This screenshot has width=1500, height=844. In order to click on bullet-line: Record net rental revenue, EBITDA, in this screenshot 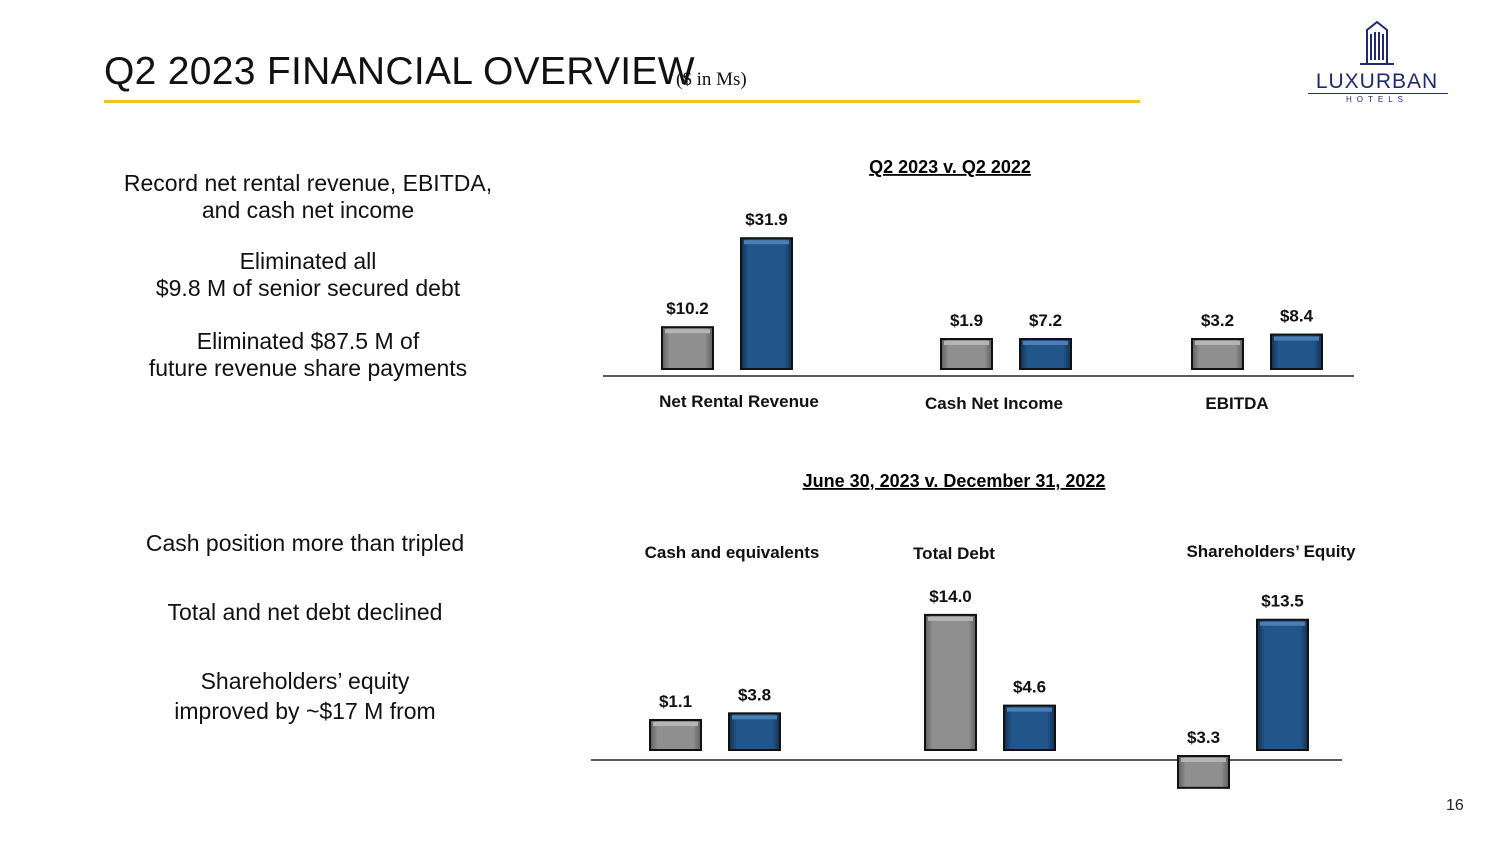, I will do `click(308, 183)`.